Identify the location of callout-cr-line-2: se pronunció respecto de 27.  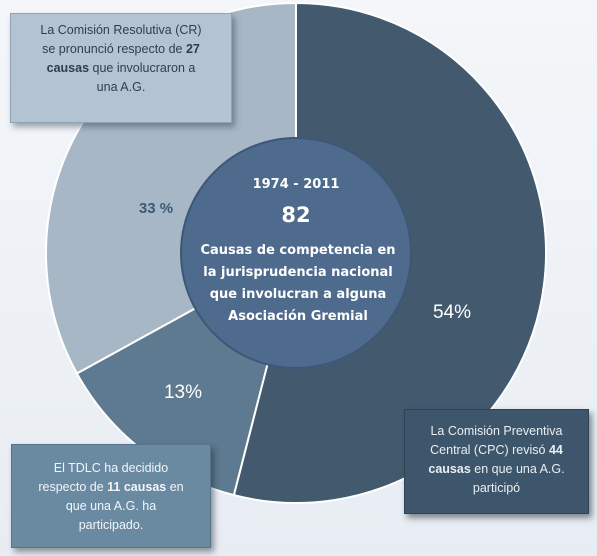
(121, 49).